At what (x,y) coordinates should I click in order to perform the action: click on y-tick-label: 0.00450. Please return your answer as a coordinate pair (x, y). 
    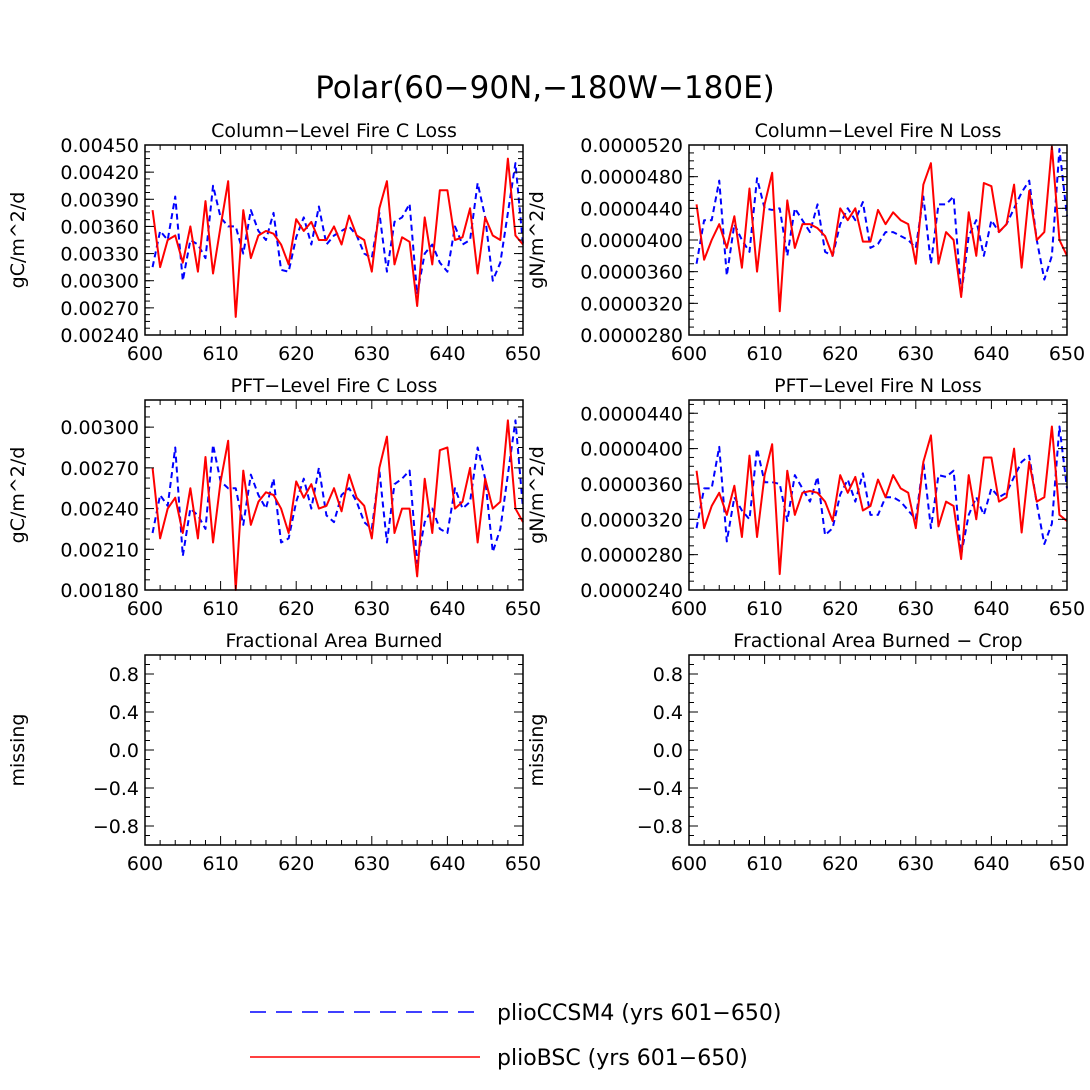
    Looking at the image, I should click on (99, 146).